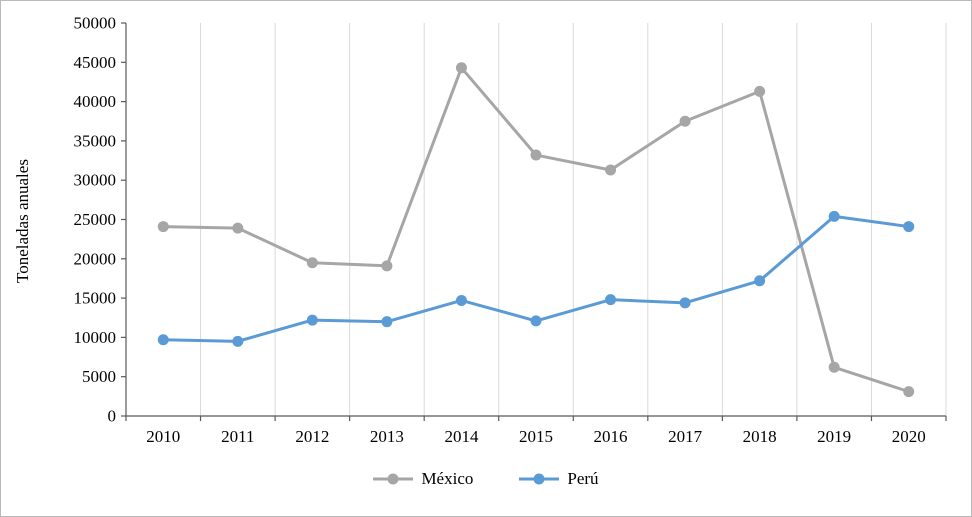 This screenshot has height=517, width=972. I want to click on y-tick-label: 0, so click(112, 416).